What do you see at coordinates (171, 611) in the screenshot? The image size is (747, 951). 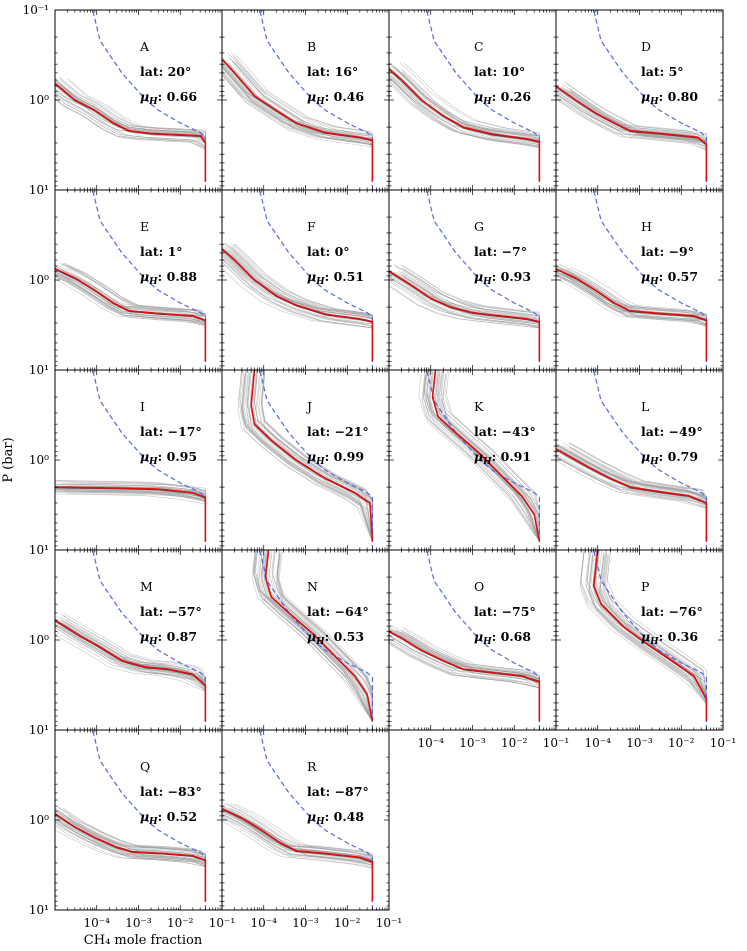 I see `panel-latitude-label: lat: −57°` at bounding box center [171, 611].